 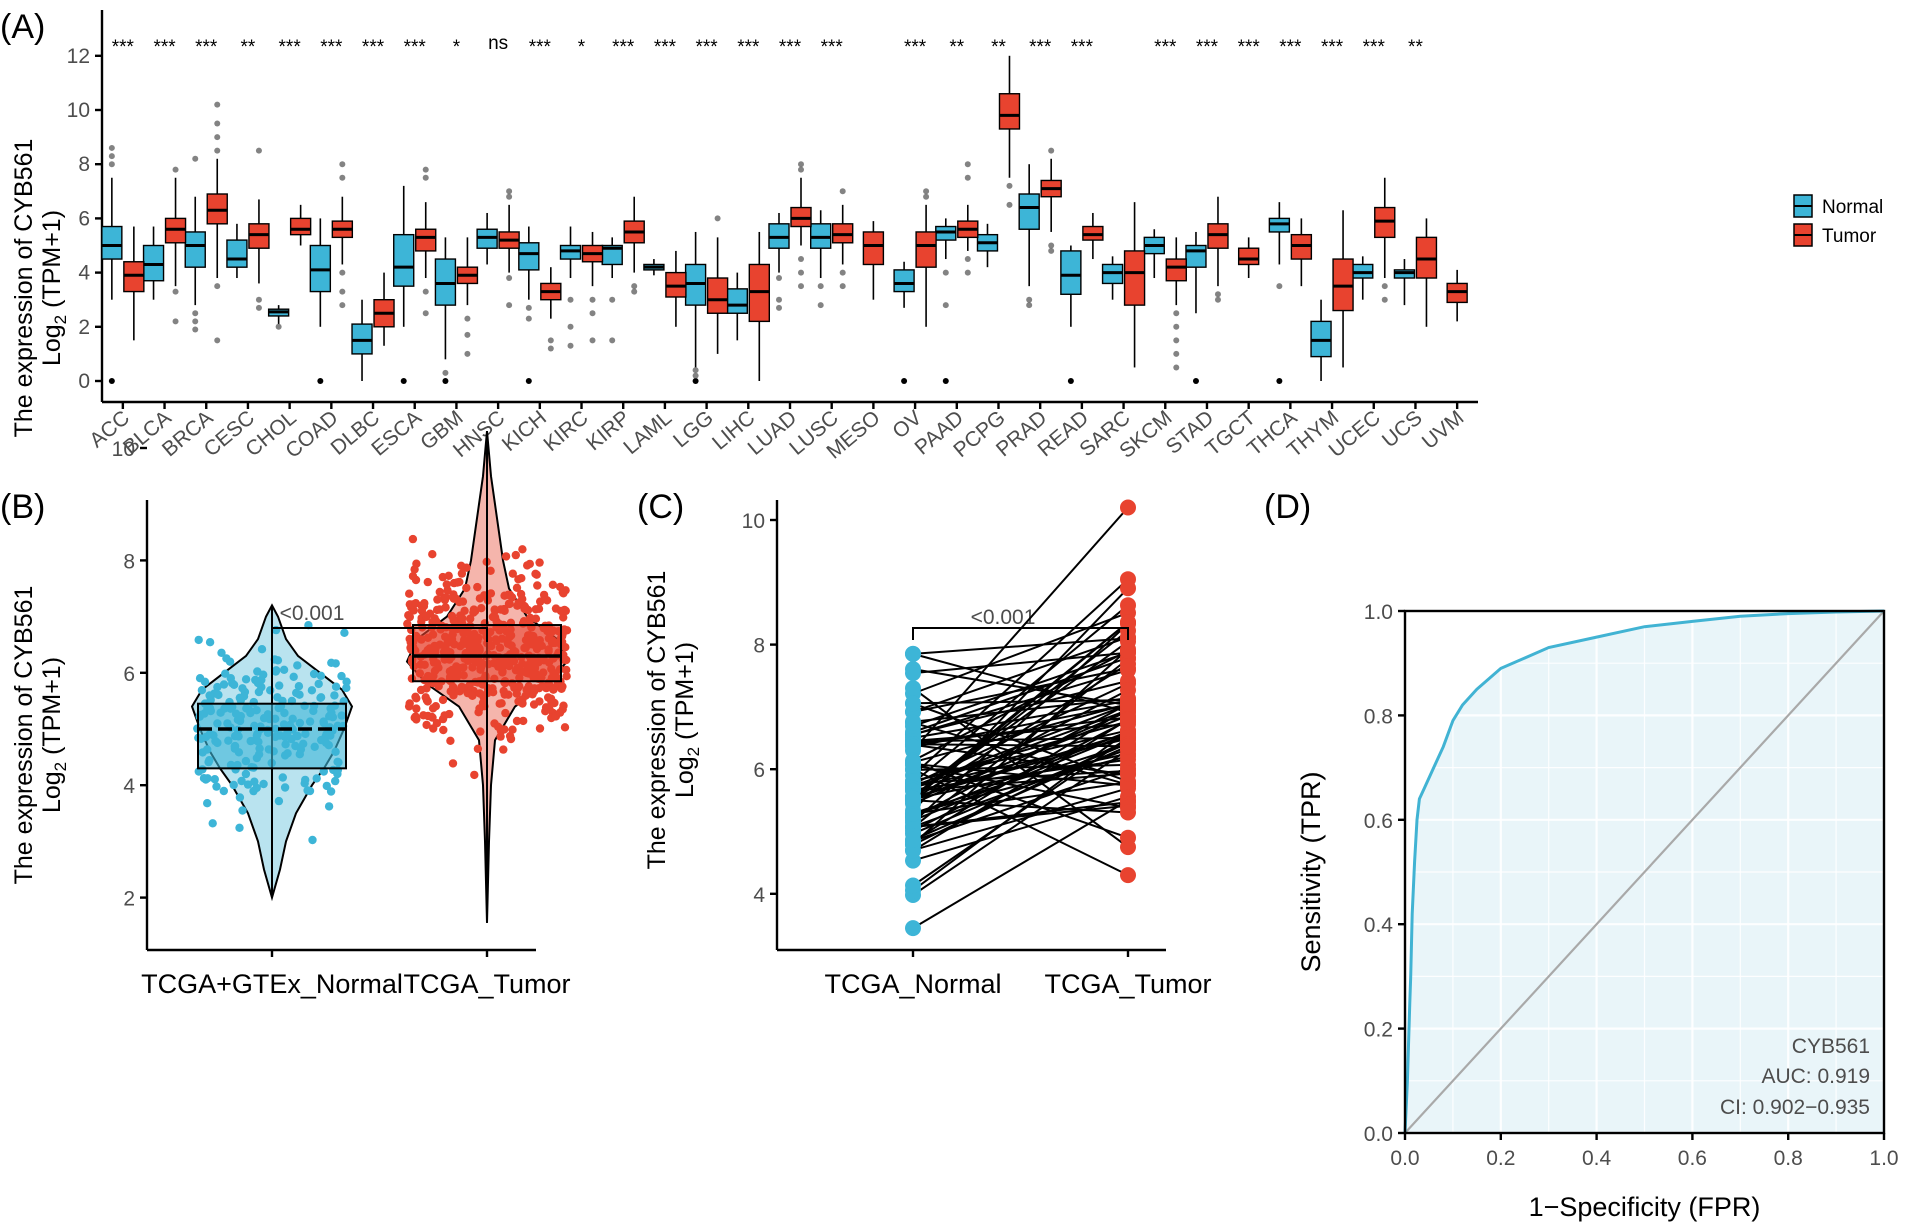 I want to click on b-box-normal, so click(x=272, y=736).